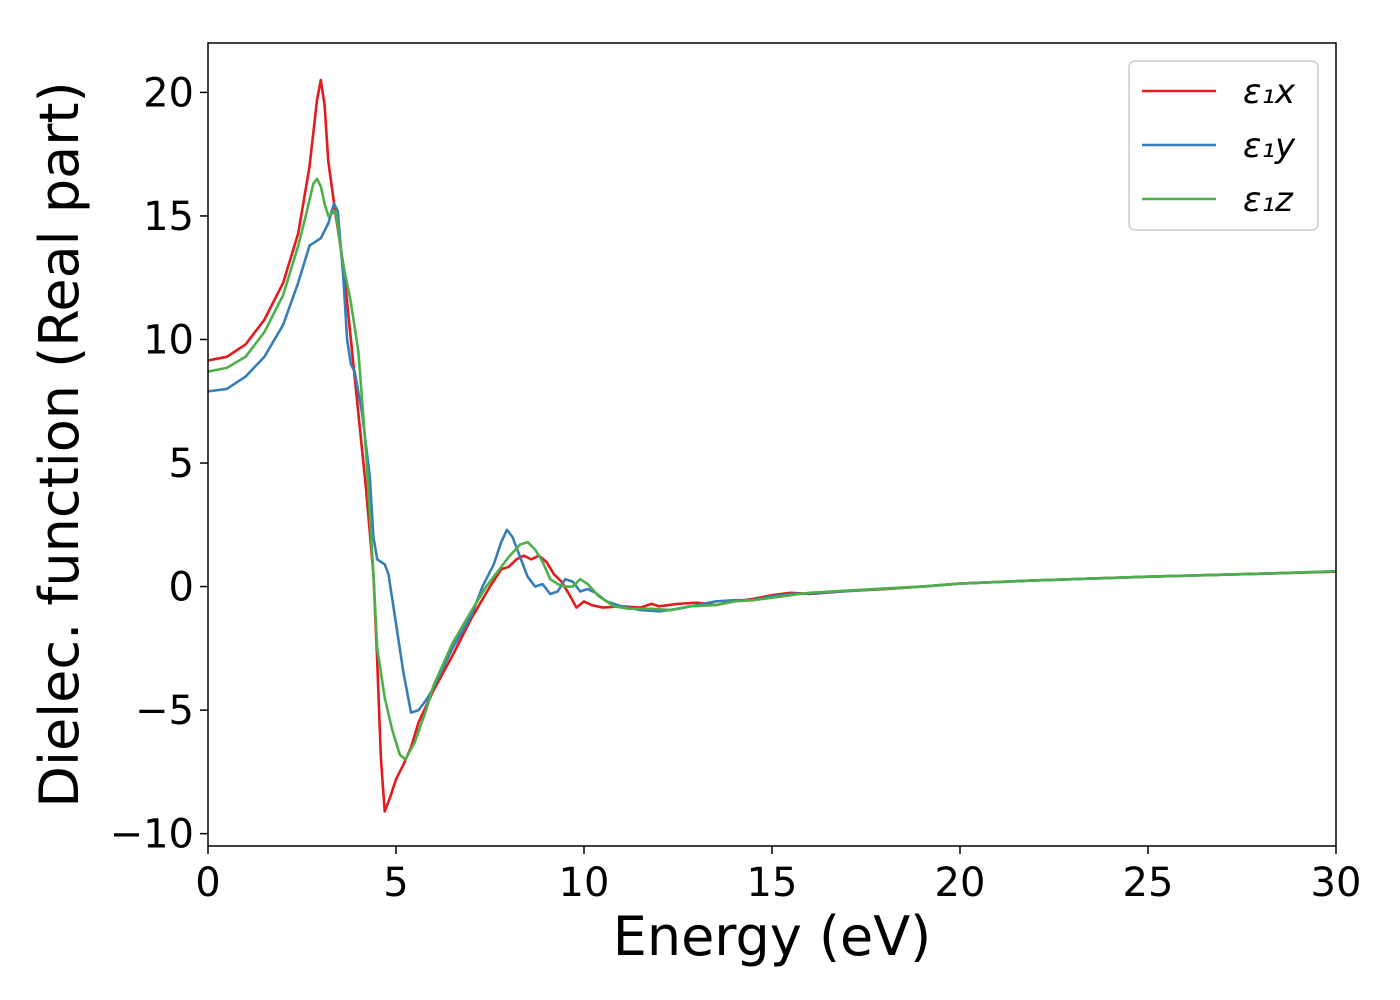 Image resolution: width=1400 pixels, height=1000 pixels. Describe the element at coordinates (1269, 92) in the screenshot. I see `legend-label-1: ε₁x` at that location.